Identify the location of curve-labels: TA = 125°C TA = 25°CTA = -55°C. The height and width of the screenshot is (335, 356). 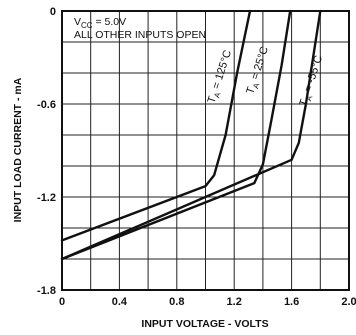
(266, 77).